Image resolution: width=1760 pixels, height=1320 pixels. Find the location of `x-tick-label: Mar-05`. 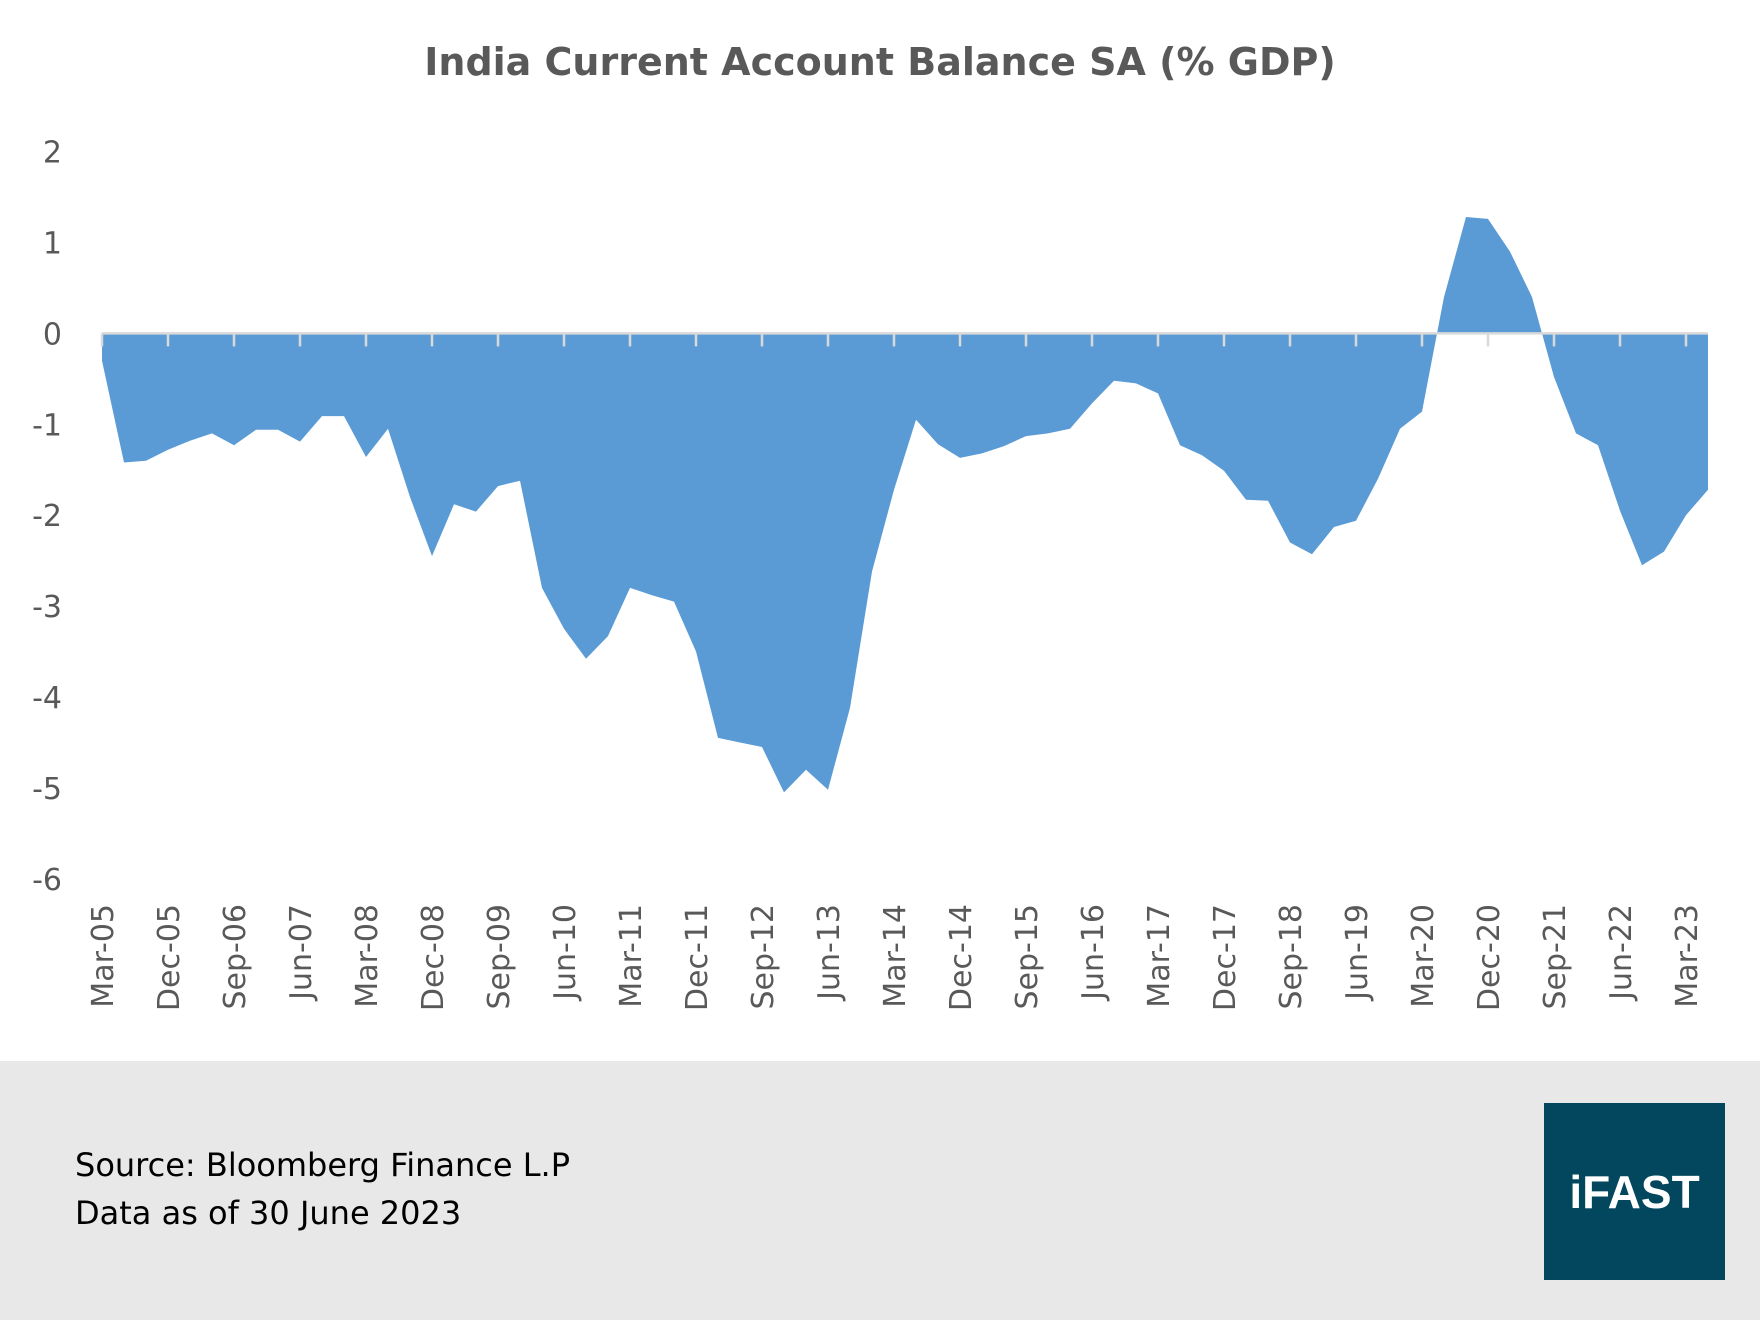

x-tick-label: Mar-05 is located at coordinates (103, 956).